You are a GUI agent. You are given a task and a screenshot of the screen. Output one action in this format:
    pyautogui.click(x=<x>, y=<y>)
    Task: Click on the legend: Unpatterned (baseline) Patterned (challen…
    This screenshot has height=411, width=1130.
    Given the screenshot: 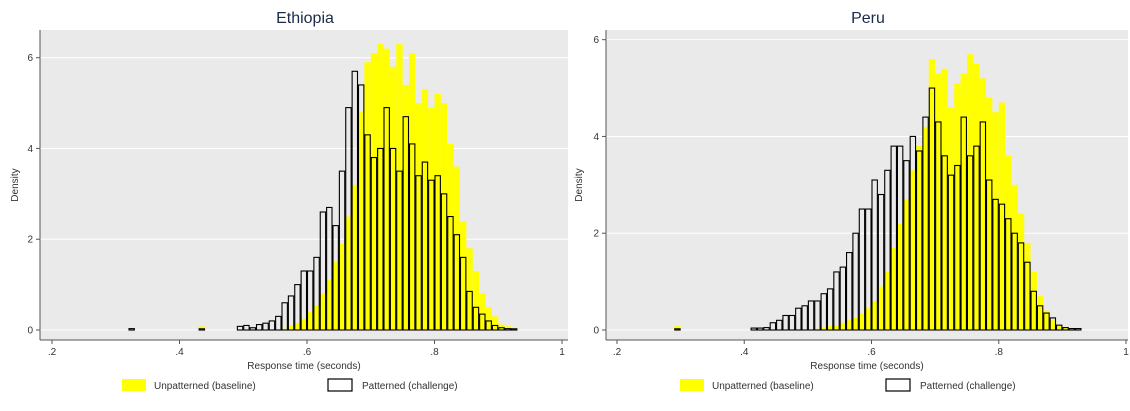 What is the action you would take?
    pyautogui.click(x=290, y=385)
    